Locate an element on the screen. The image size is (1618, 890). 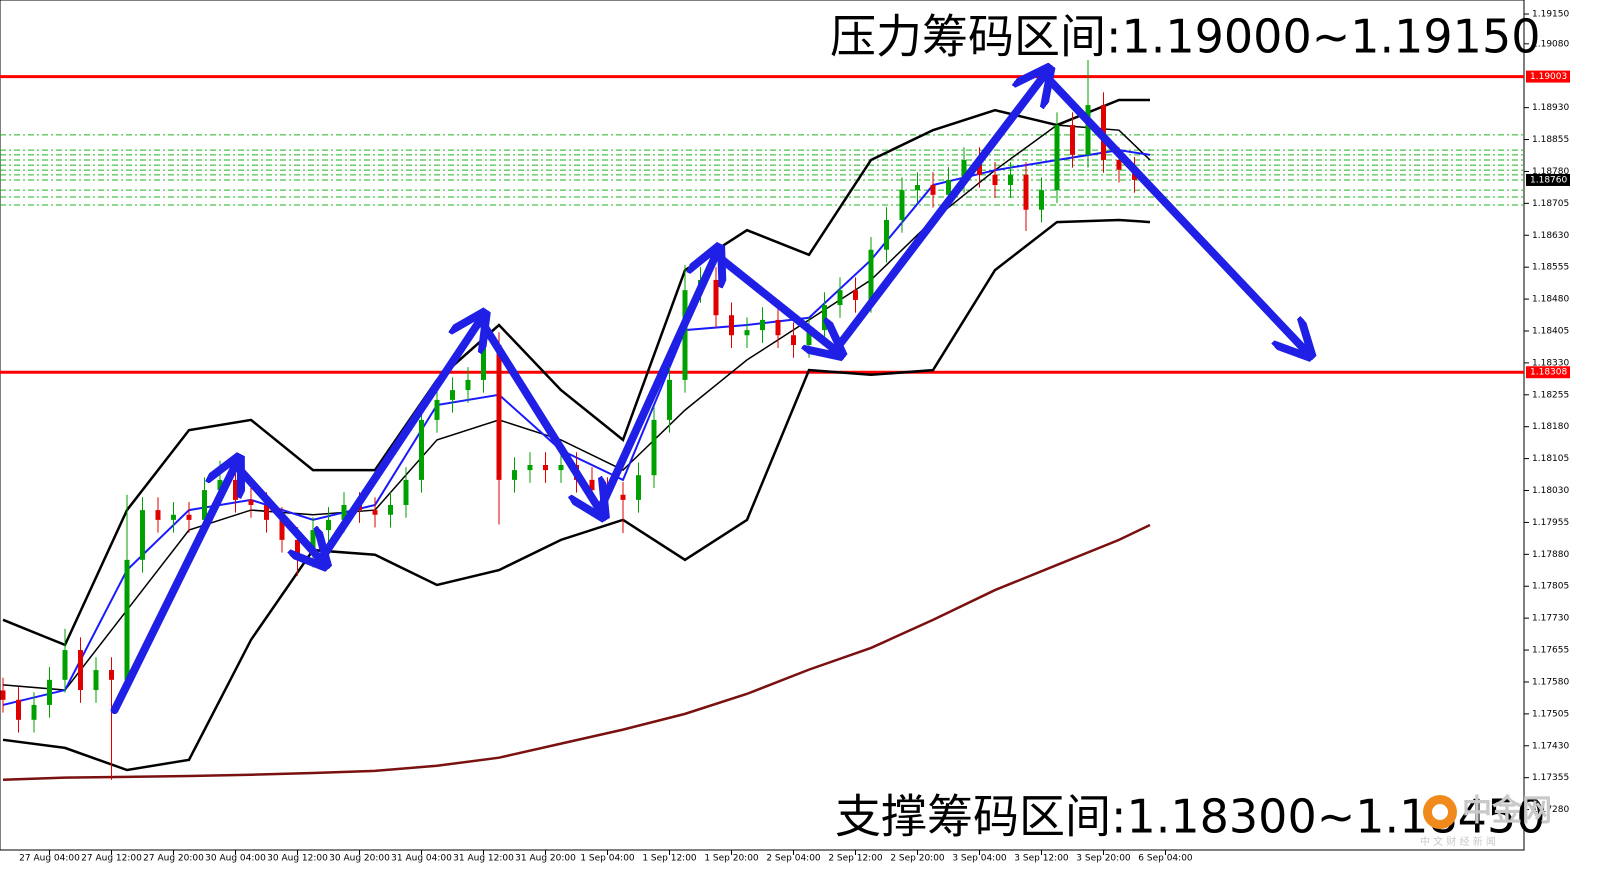
y-tick-label: 1.17730 is located at coordinates (1550, 619).